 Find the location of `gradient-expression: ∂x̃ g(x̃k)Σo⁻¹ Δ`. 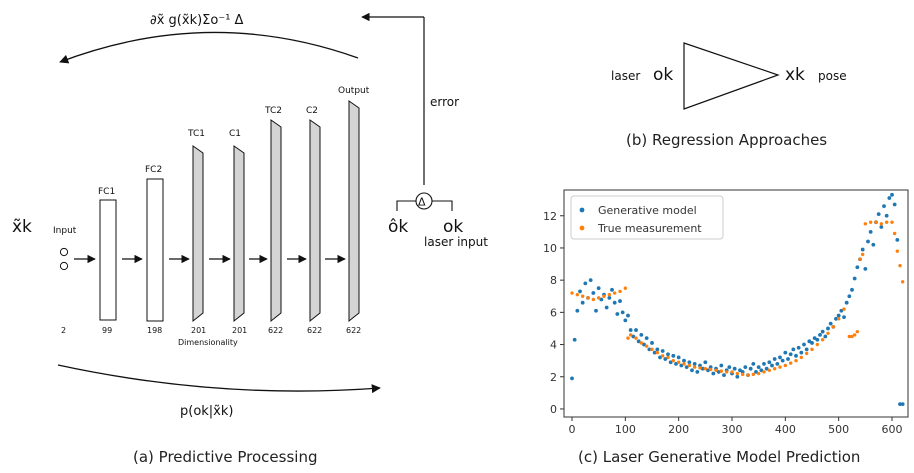

gradient-expression: ∂x̃ g(x̃k)Σo⁻¹ Δ is located at coordinates (197, 20).